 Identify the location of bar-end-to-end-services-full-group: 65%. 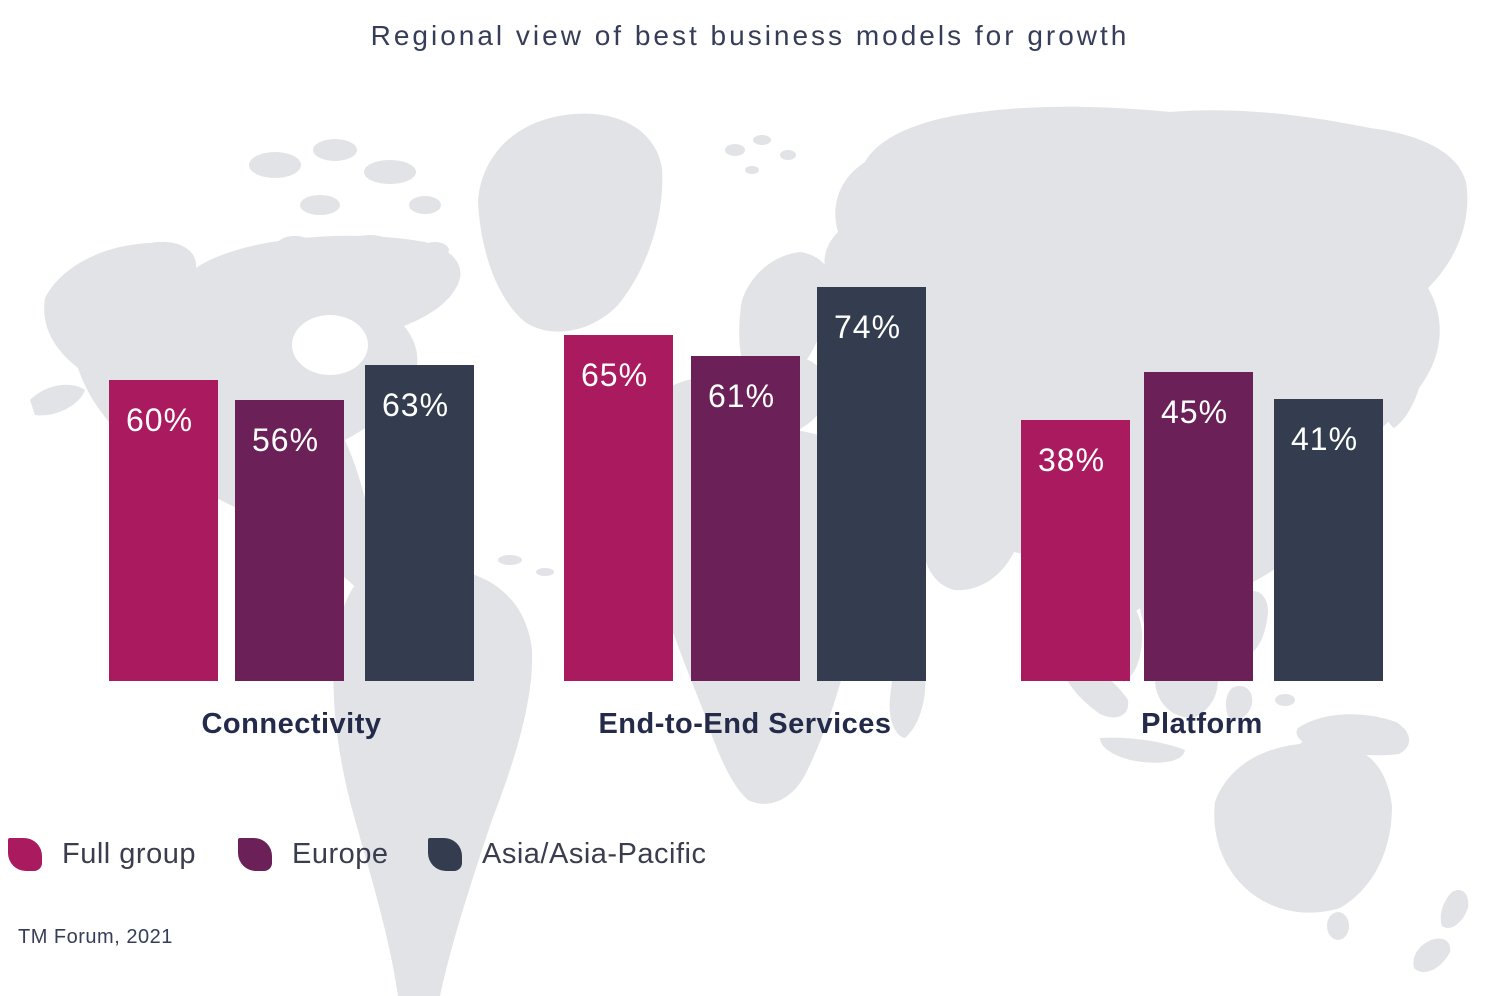
(618, 508).